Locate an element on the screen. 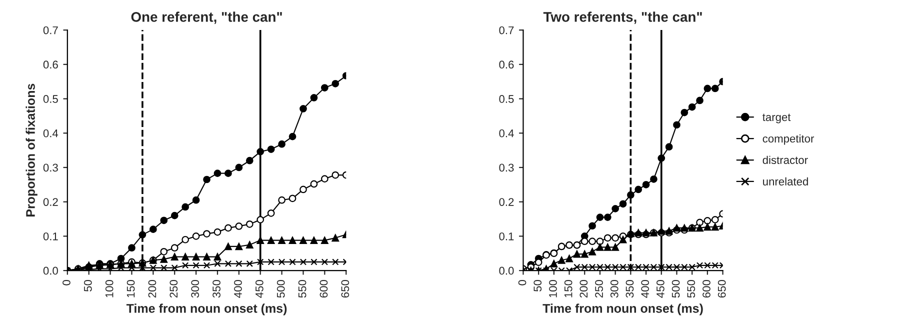 The width and height of the screenshot is (899, 334). legend-label: competitor is located at coordinates (788, 139).